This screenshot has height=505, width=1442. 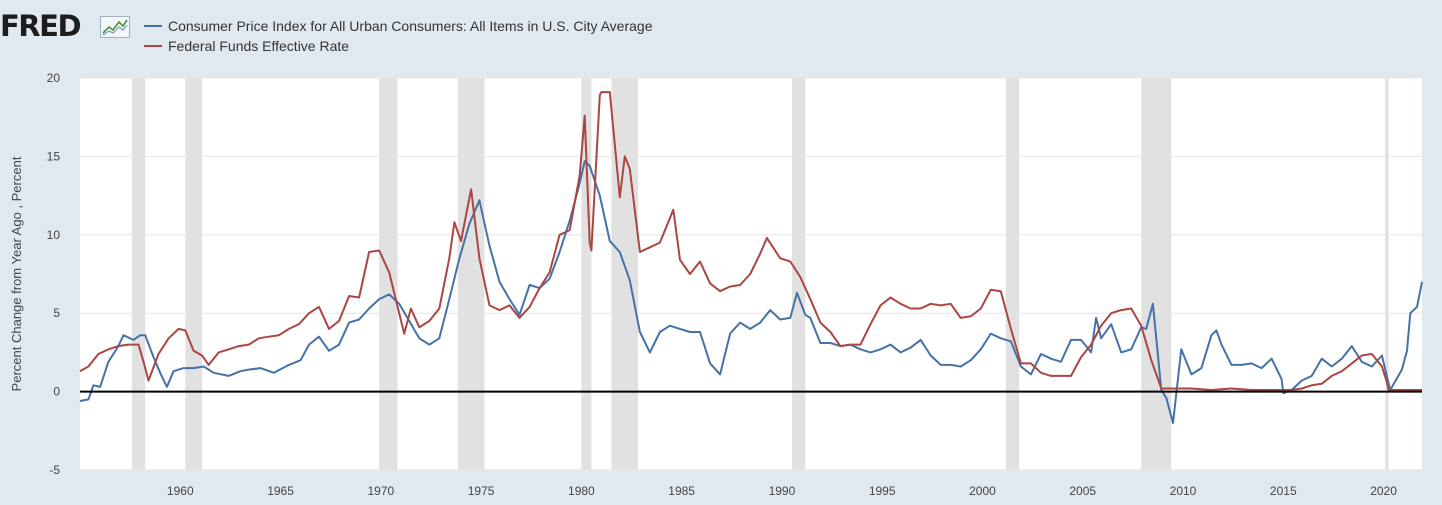 I want to click on x-tick-label: 2005, so click(x=1082, y=491).